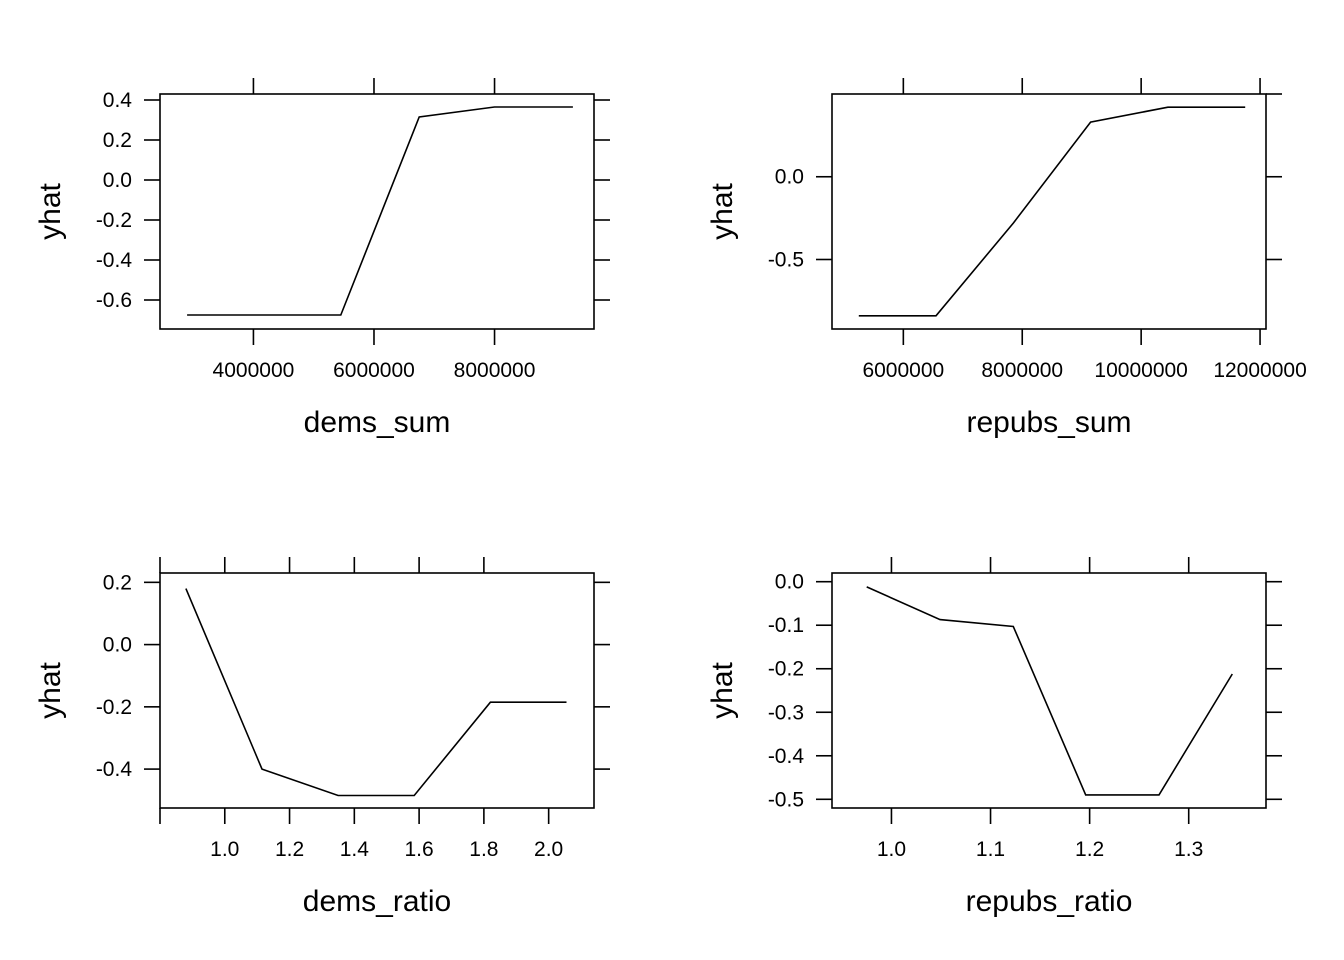 This screenshot has height=960, width=1344. I want to click on y-tick-label: -0.1, so click(786, 625).